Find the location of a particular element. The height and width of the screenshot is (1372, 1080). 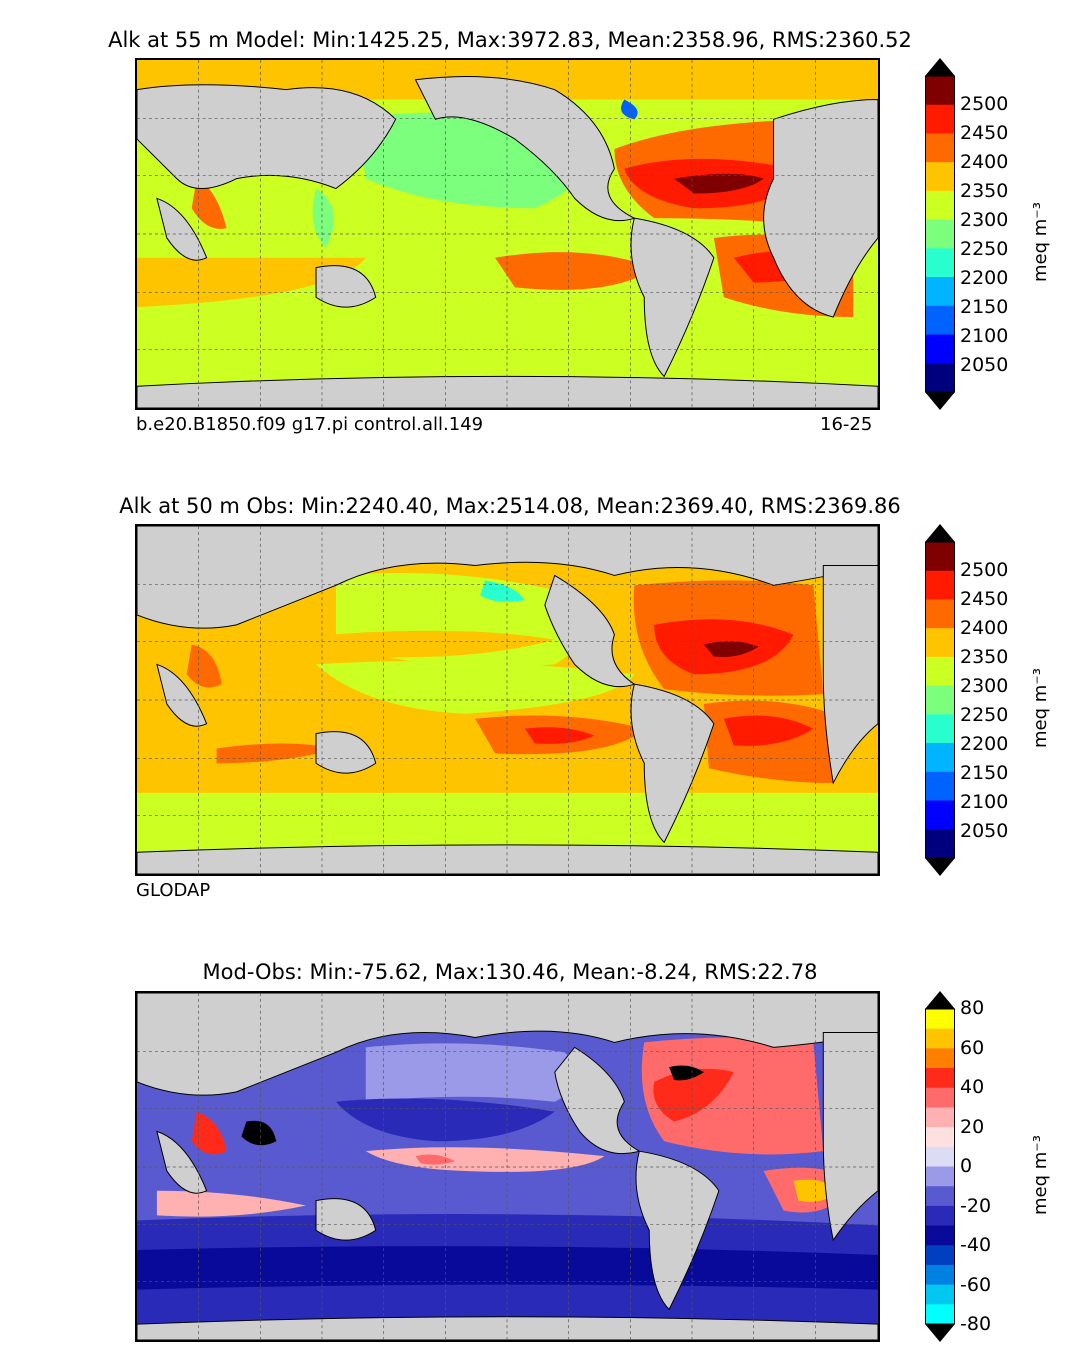

western-pacific-region is located at coordinates (323, 218).